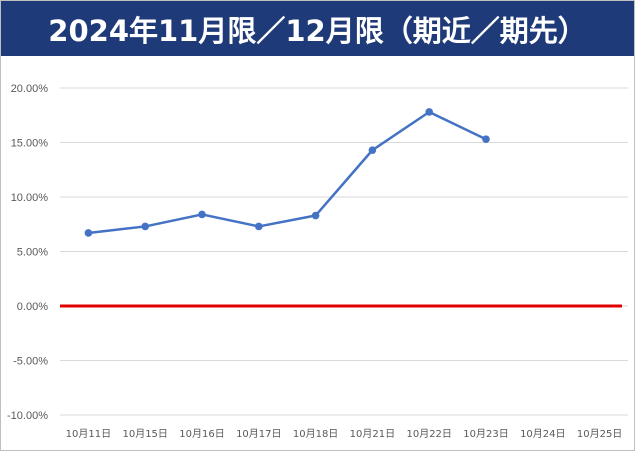 The height and width of the screenshot is (451, 635). I want to click on y-tick-label: -10.00%, so click(27, 416).